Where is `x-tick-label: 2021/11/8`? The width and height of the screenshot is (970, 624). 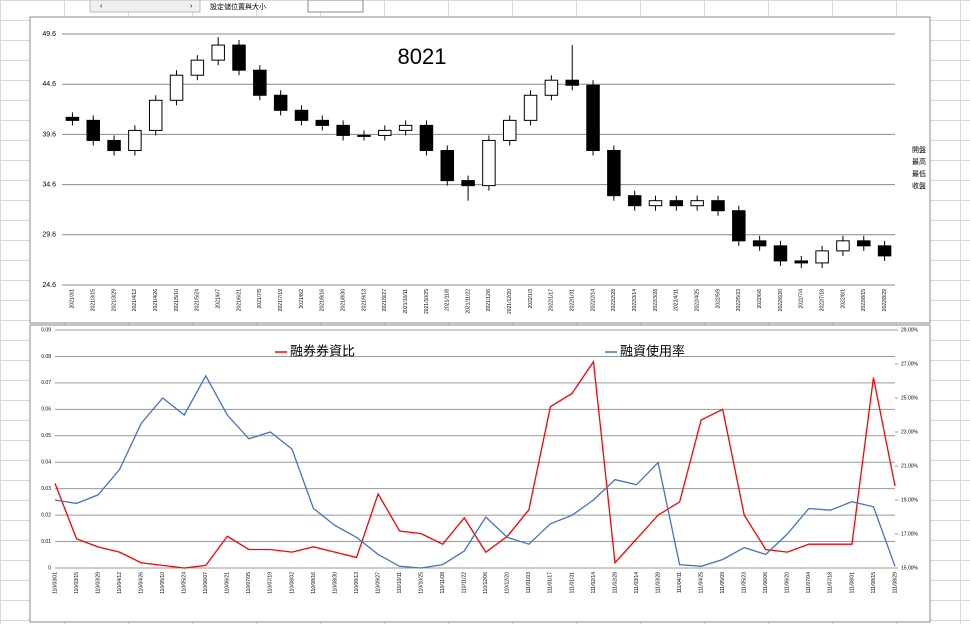 x-tick-label: 2021/11/8 is located at coordinates (448, 300).